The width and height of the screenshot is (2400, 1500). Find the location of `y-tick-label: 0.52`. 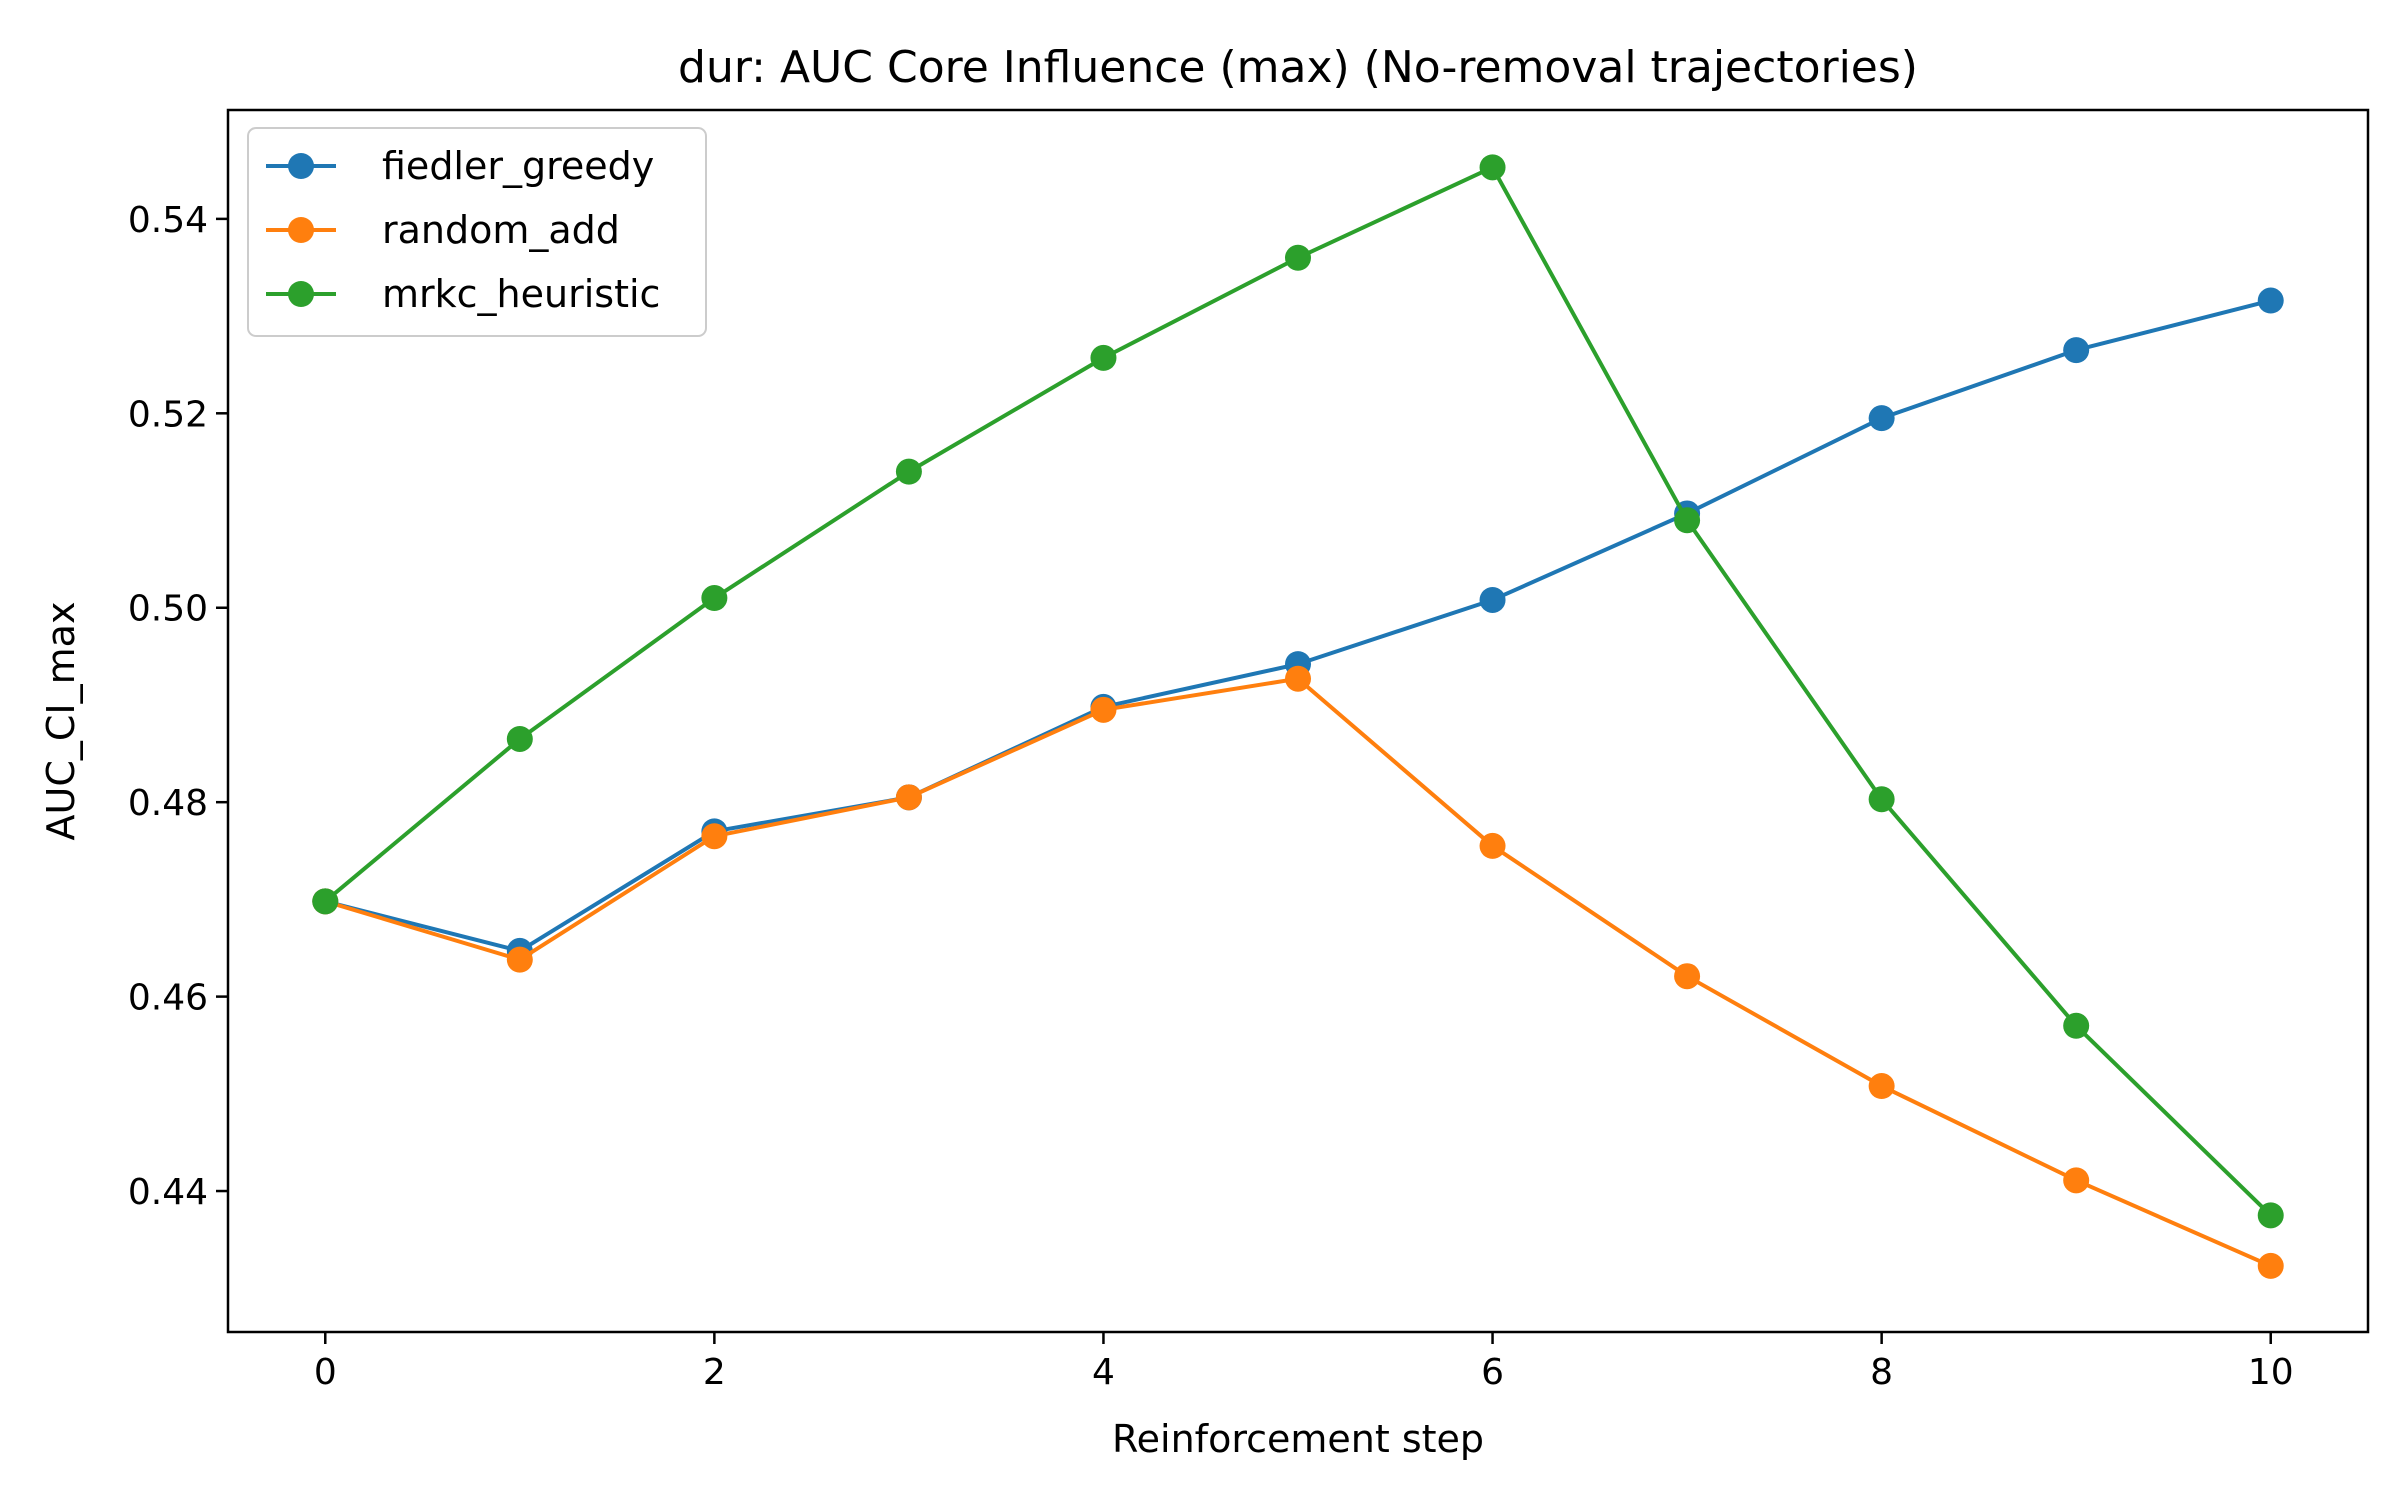

y-tick-label: 0.52 is located at coordinates (168, 414).